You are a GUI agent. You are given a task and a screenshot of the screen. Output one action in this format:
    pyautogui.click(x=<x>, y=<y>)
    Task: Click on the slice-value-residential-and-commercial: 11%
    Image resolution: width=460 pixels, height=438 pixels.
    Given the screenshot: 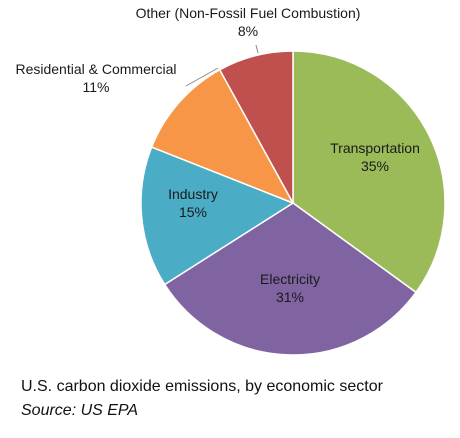 What is the action you would take?
    pyautogui.click(x=96, y=87)
    